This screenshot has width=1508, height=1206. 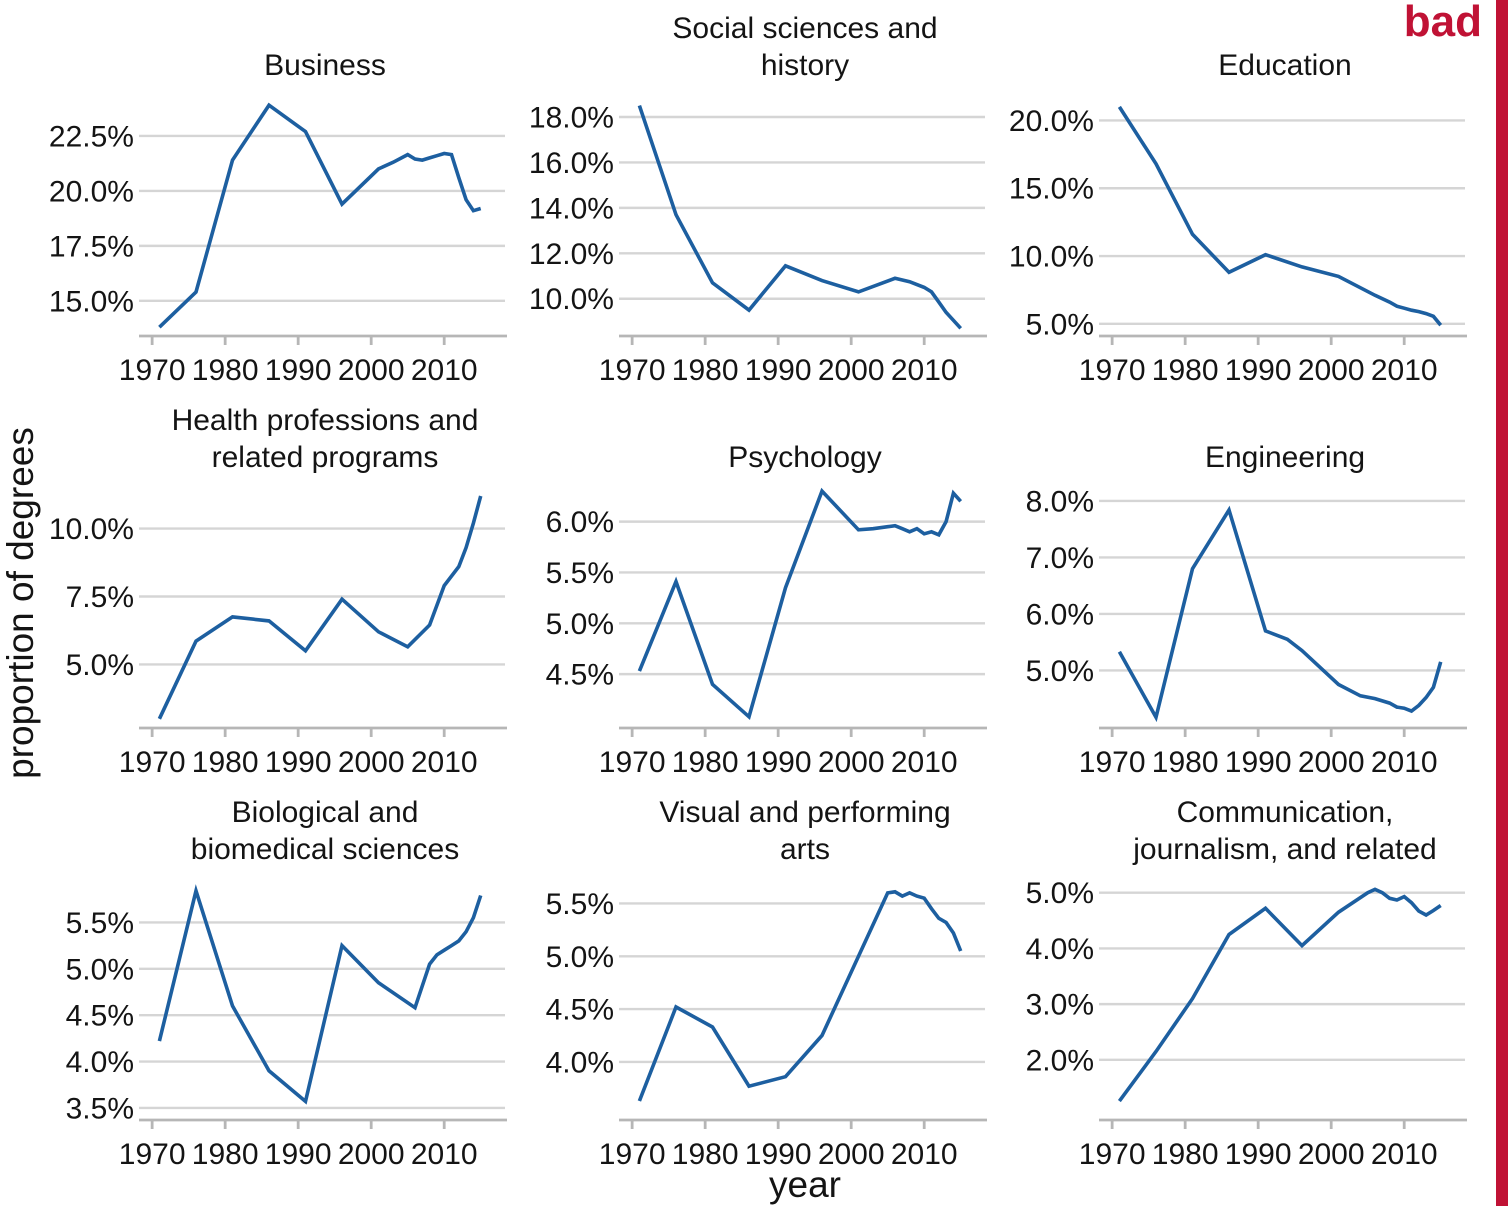 I want to click on y-tick-label: 22.5%, so click(x=91, y=136).